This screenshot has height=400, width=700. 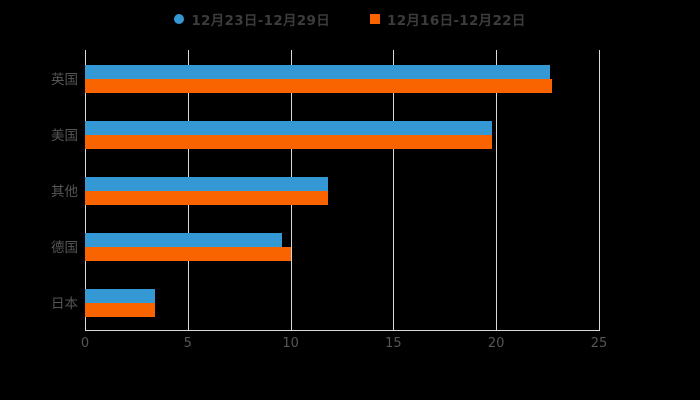 What do you see at coordinates (64, 192) in the screenshot?
I see `y-tick-label-2: 其他` at bounding box center [64, 192].